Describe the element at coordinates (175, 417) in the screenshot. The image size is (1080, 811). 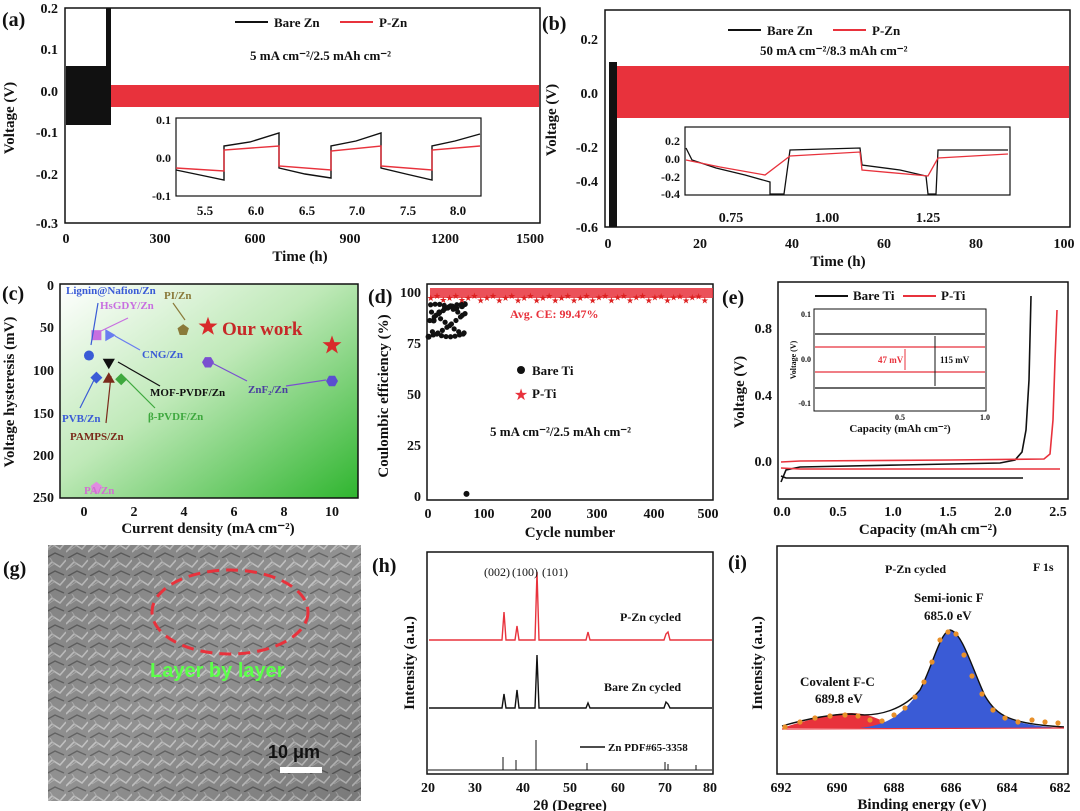
I see `c-label-bpvdf: β-PVDF/Zn` at that location.